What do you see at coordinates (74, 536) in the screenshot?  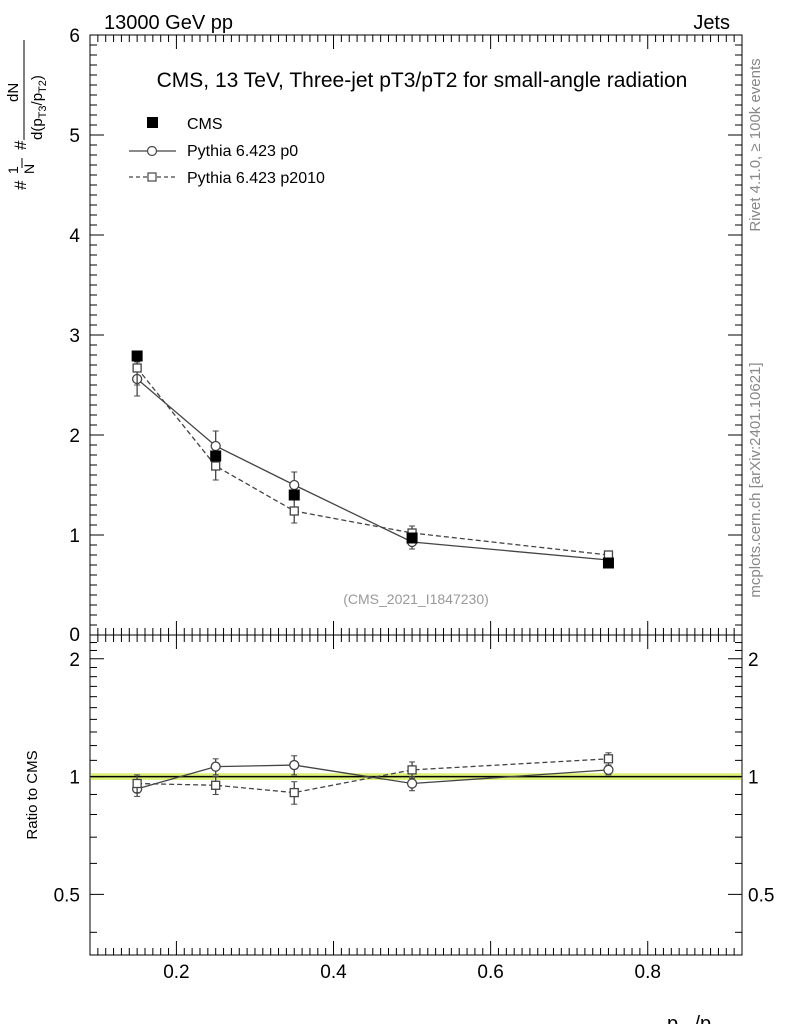 I see `y-tick-label-main: 1` at bounding box center [74, 536].